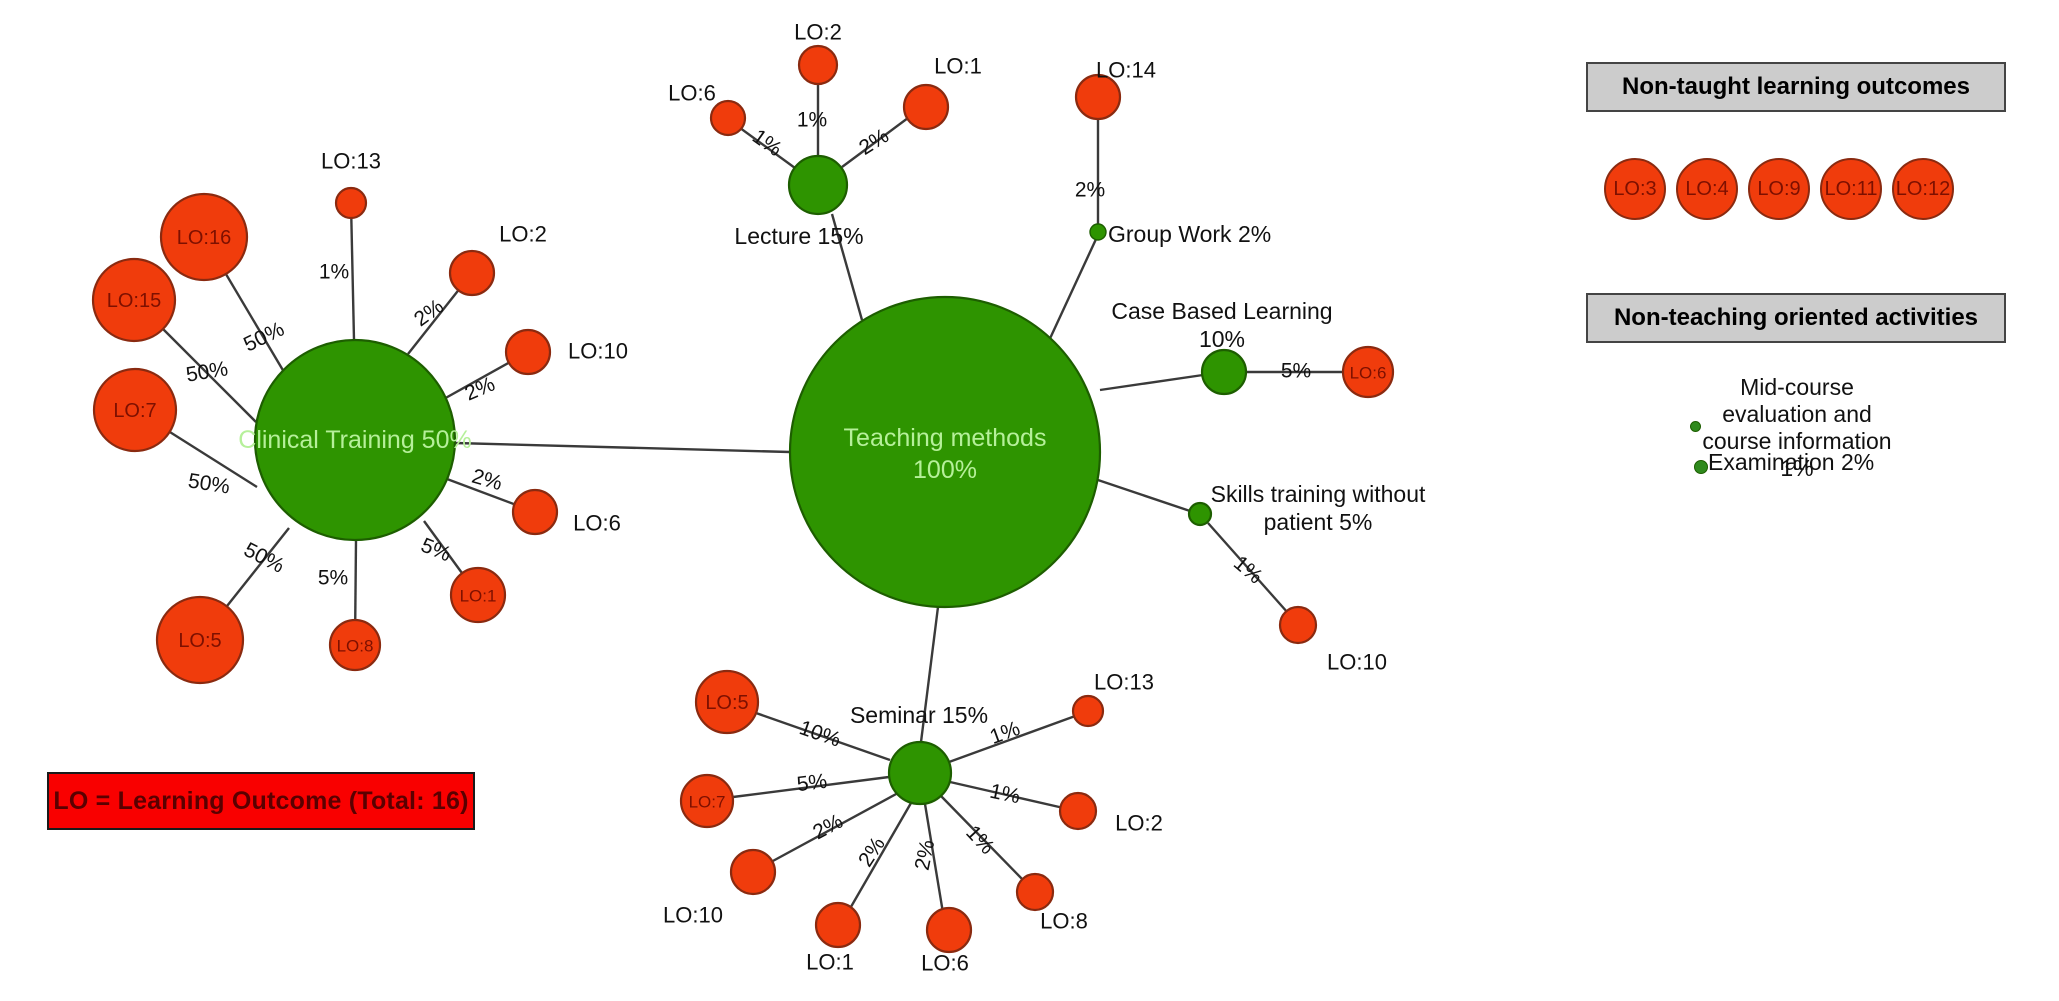 The width and height of the screenshot is (2059, 1001). I want to click on node-sem-lo7, so click(707, 801).